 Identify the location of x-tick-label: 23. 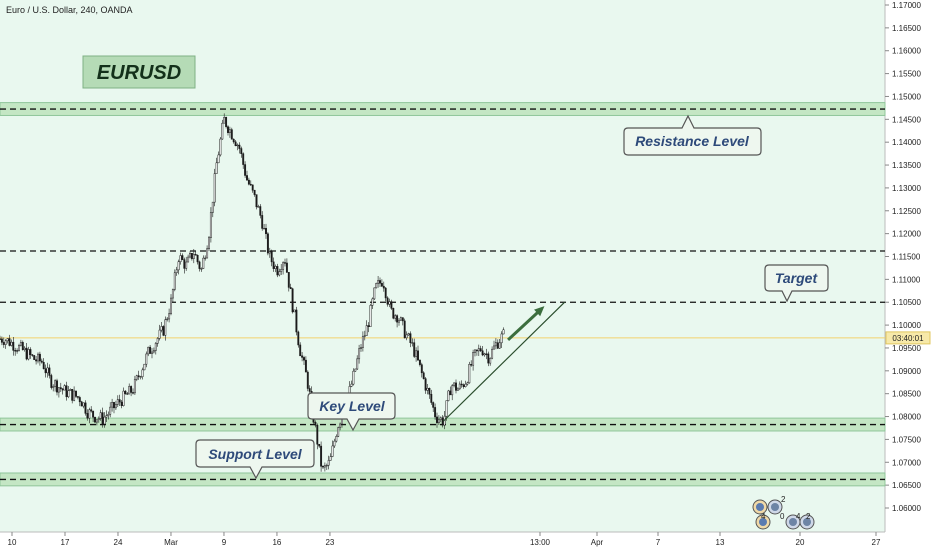
(329, 542).